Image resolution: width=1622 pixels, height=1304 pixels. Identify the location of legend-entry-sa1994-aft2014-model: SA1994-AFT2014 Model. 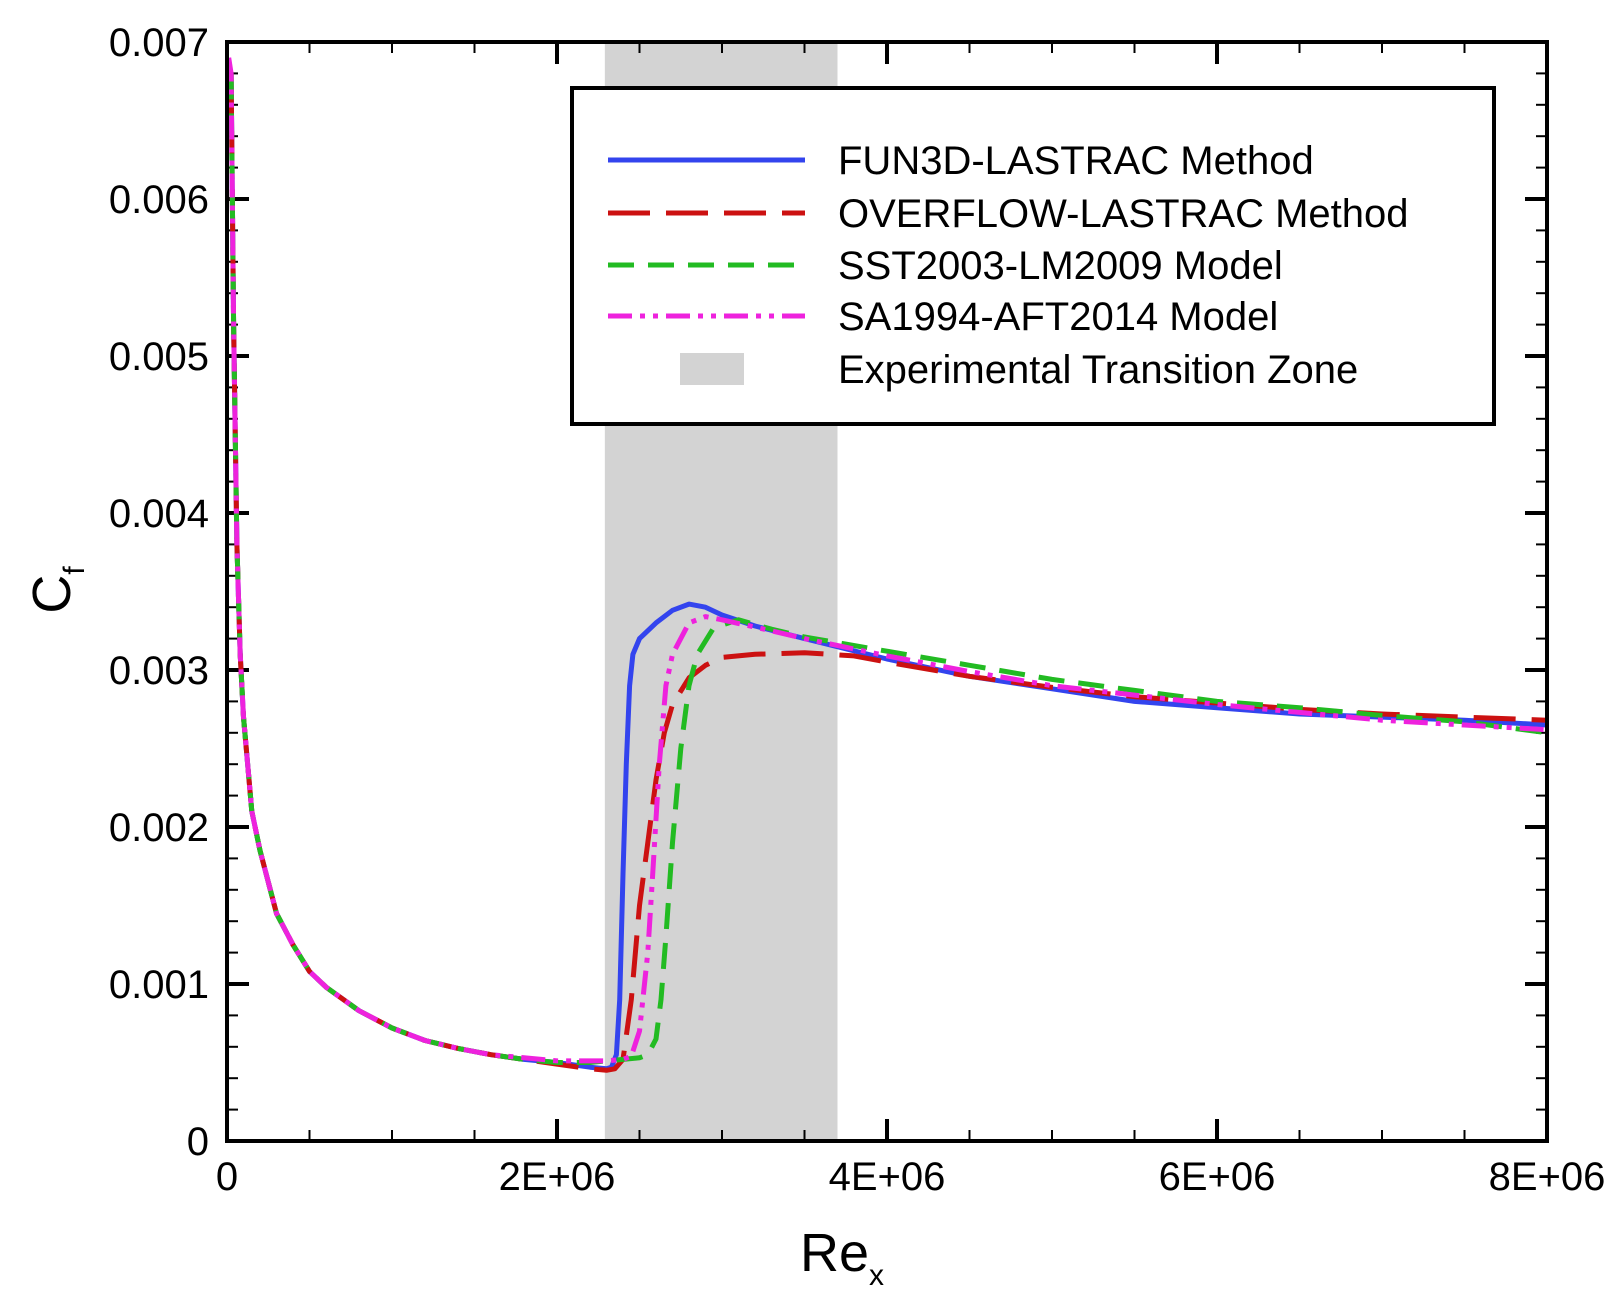
(943, 317).